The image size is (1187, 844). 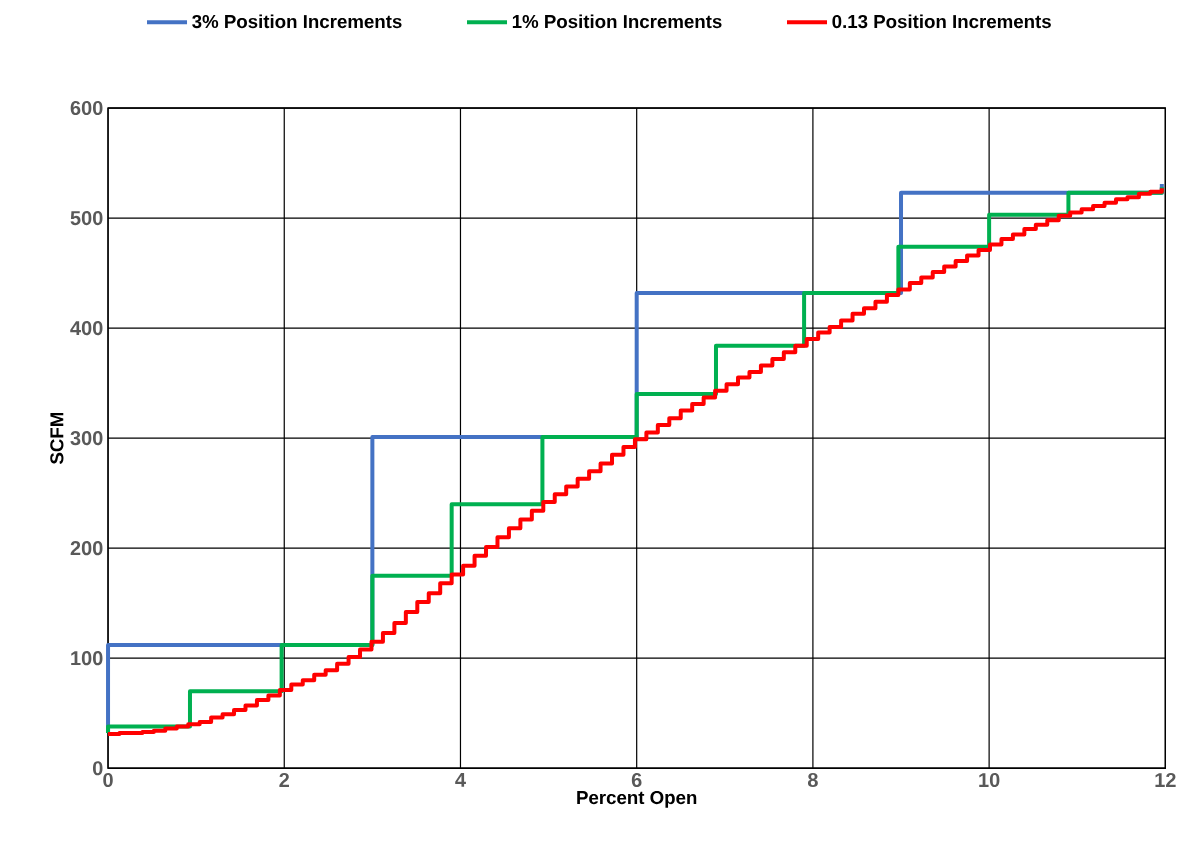 I want to click on x-tick-label: 8, so click(x=812, y=779).